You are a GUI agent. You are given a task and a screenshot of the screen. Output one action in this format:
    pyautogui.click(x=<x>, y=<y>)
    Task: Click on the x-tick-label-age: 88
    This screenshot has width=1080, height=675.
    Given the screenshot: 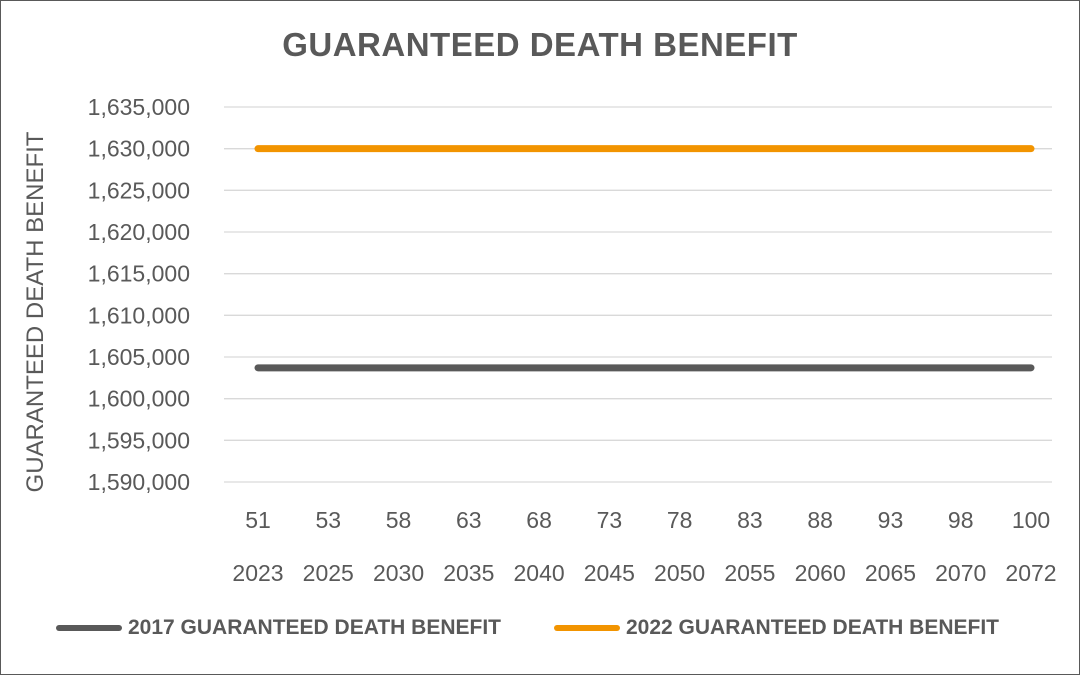 What is the action you would take?
    pyautogui.click(x=820, y=520)
    